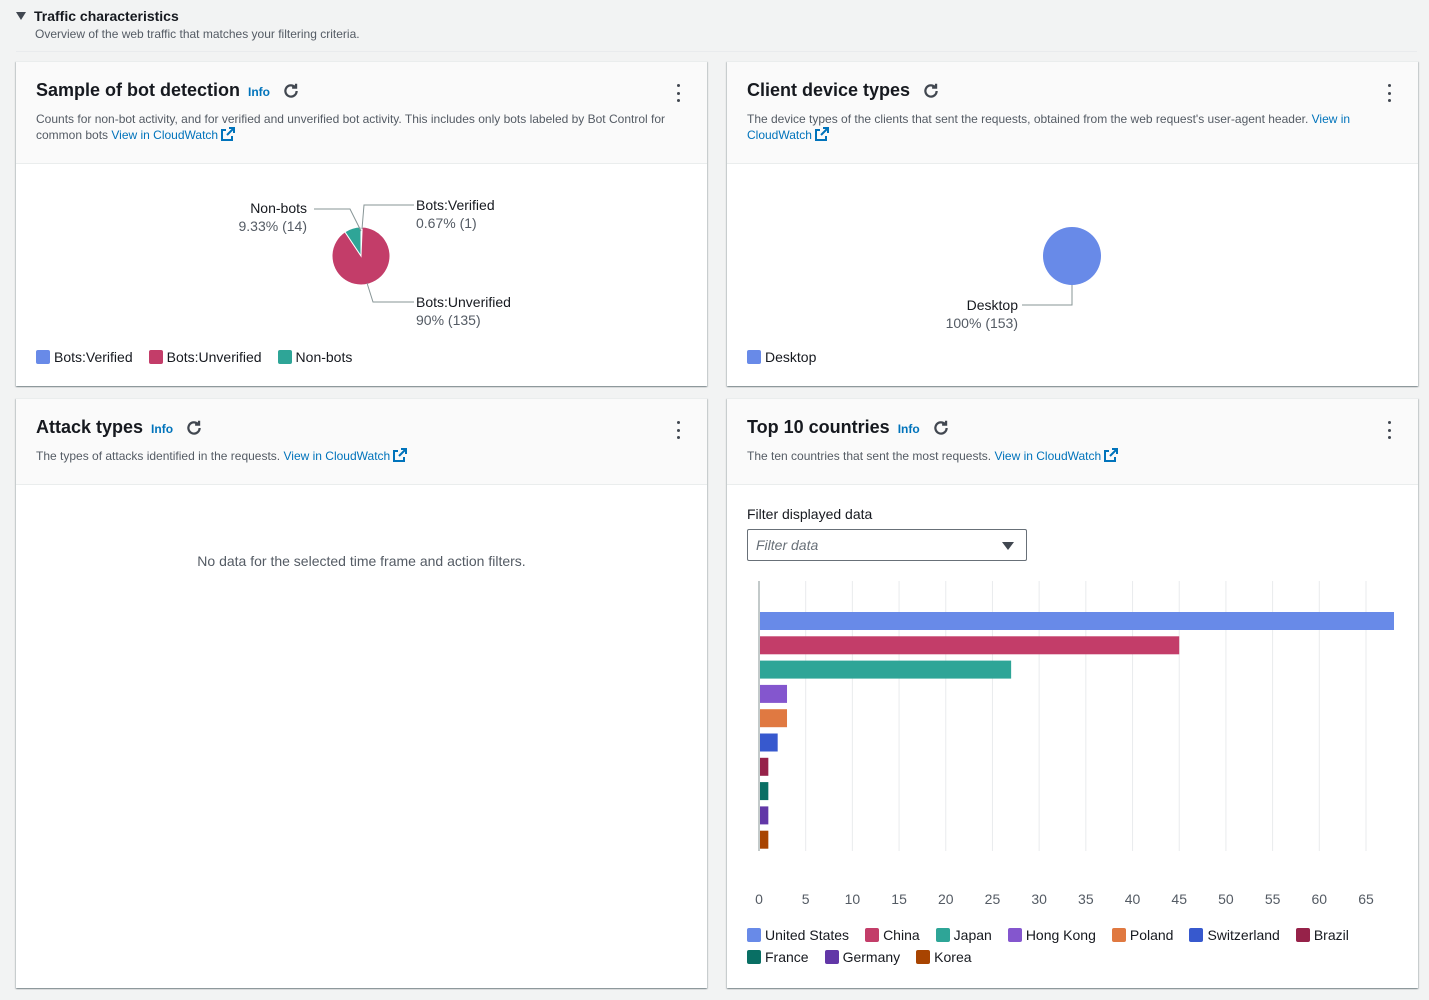  I want to click on legend-item-desktop: Desktop, so click(781, 357).